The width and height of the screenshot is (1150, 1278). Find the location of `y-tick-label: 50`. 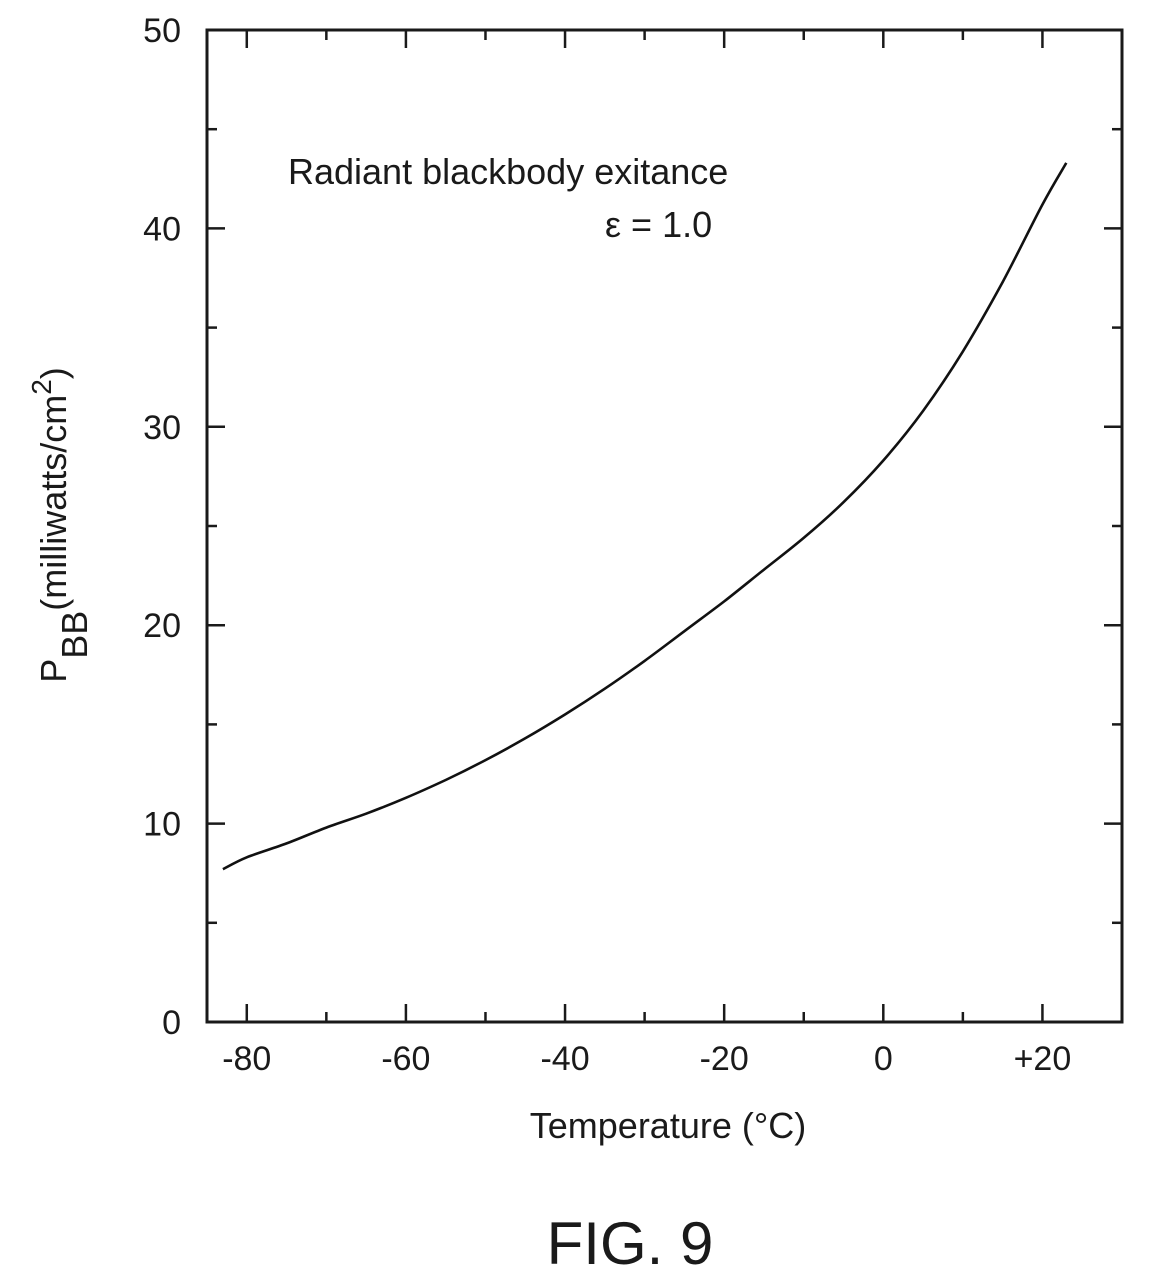

y-tick-label: 50 is located at coordinates (162, 31).